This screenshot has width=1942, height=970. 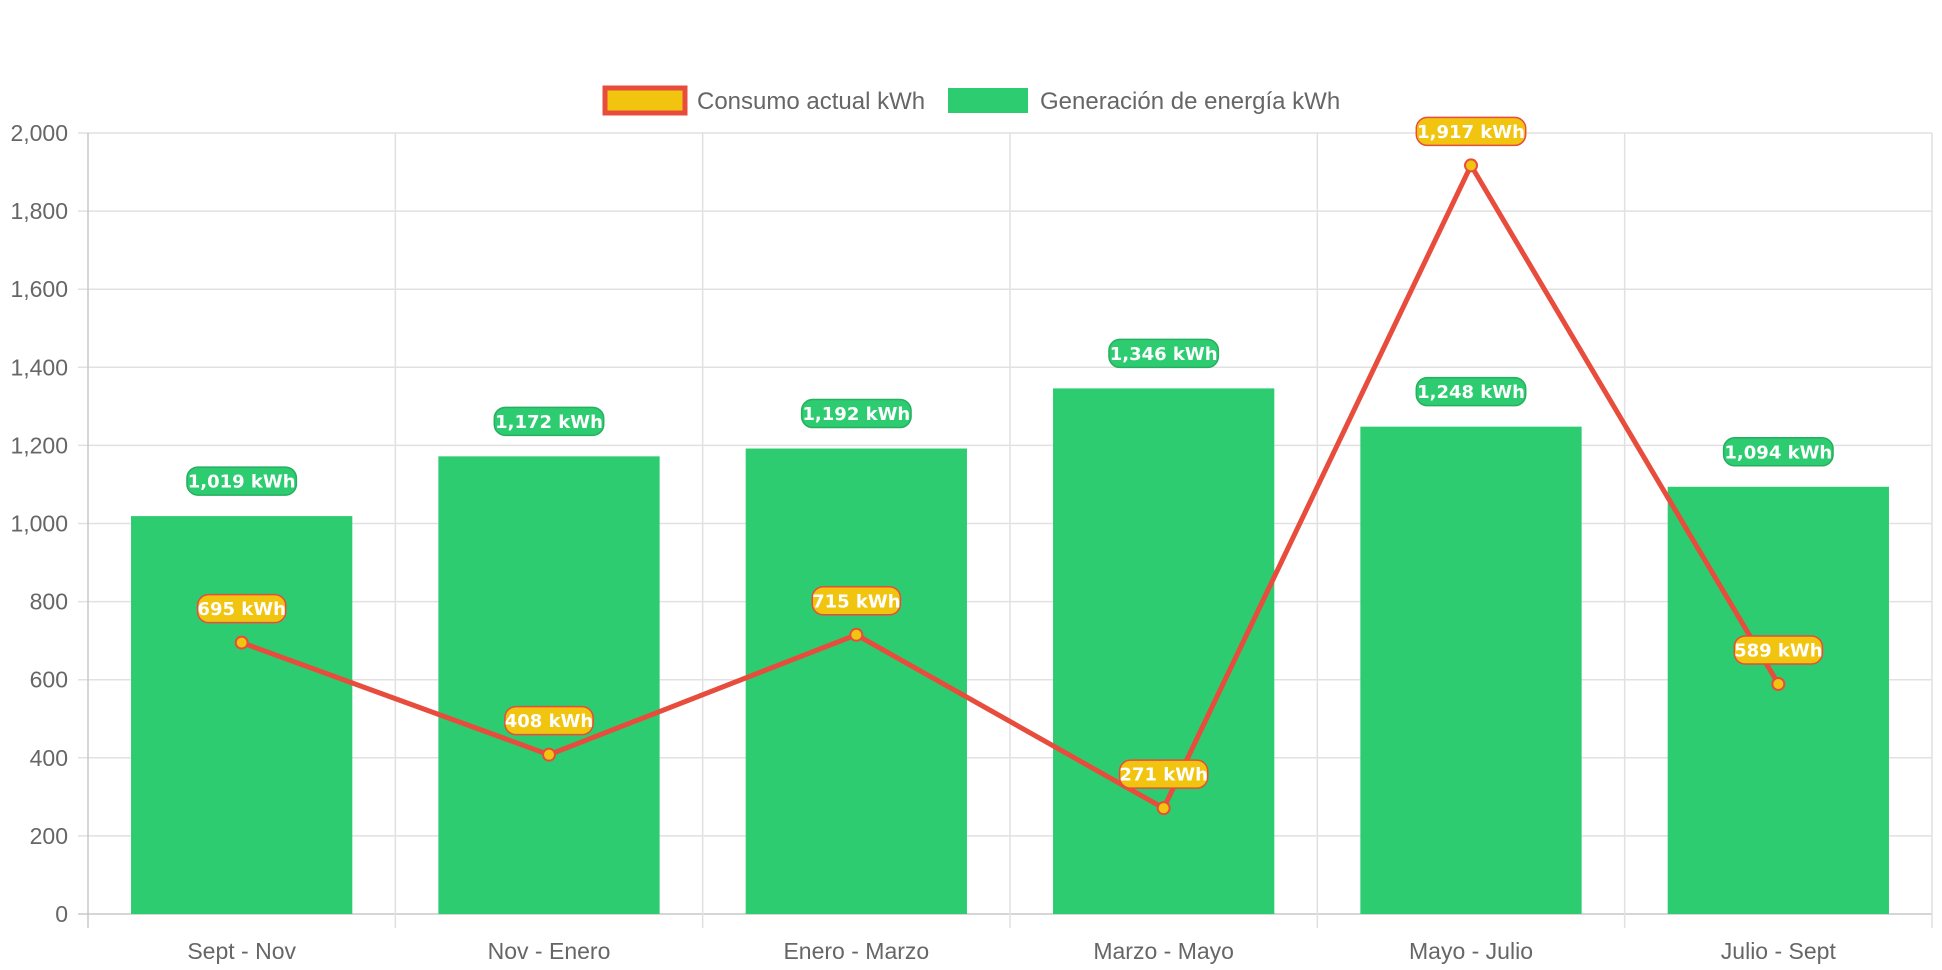 I want to click on legend-item-consumo: Consumo actual kWh, so click(x=763, y=100).